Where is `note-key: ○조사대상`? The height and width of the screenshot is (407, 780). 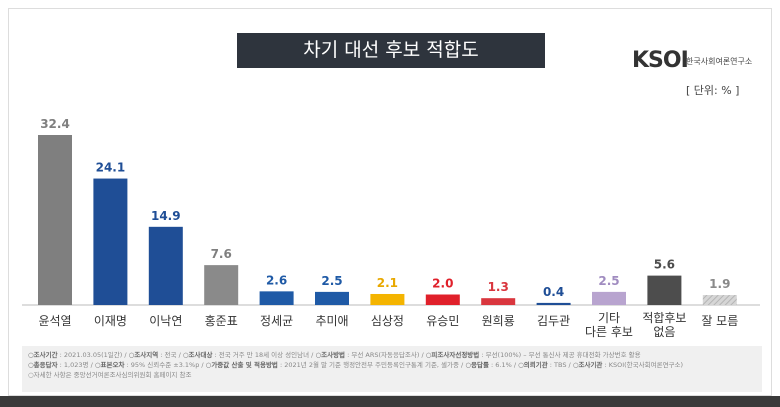 note-key: ○조사대상 is located at coordinates (197, 355).